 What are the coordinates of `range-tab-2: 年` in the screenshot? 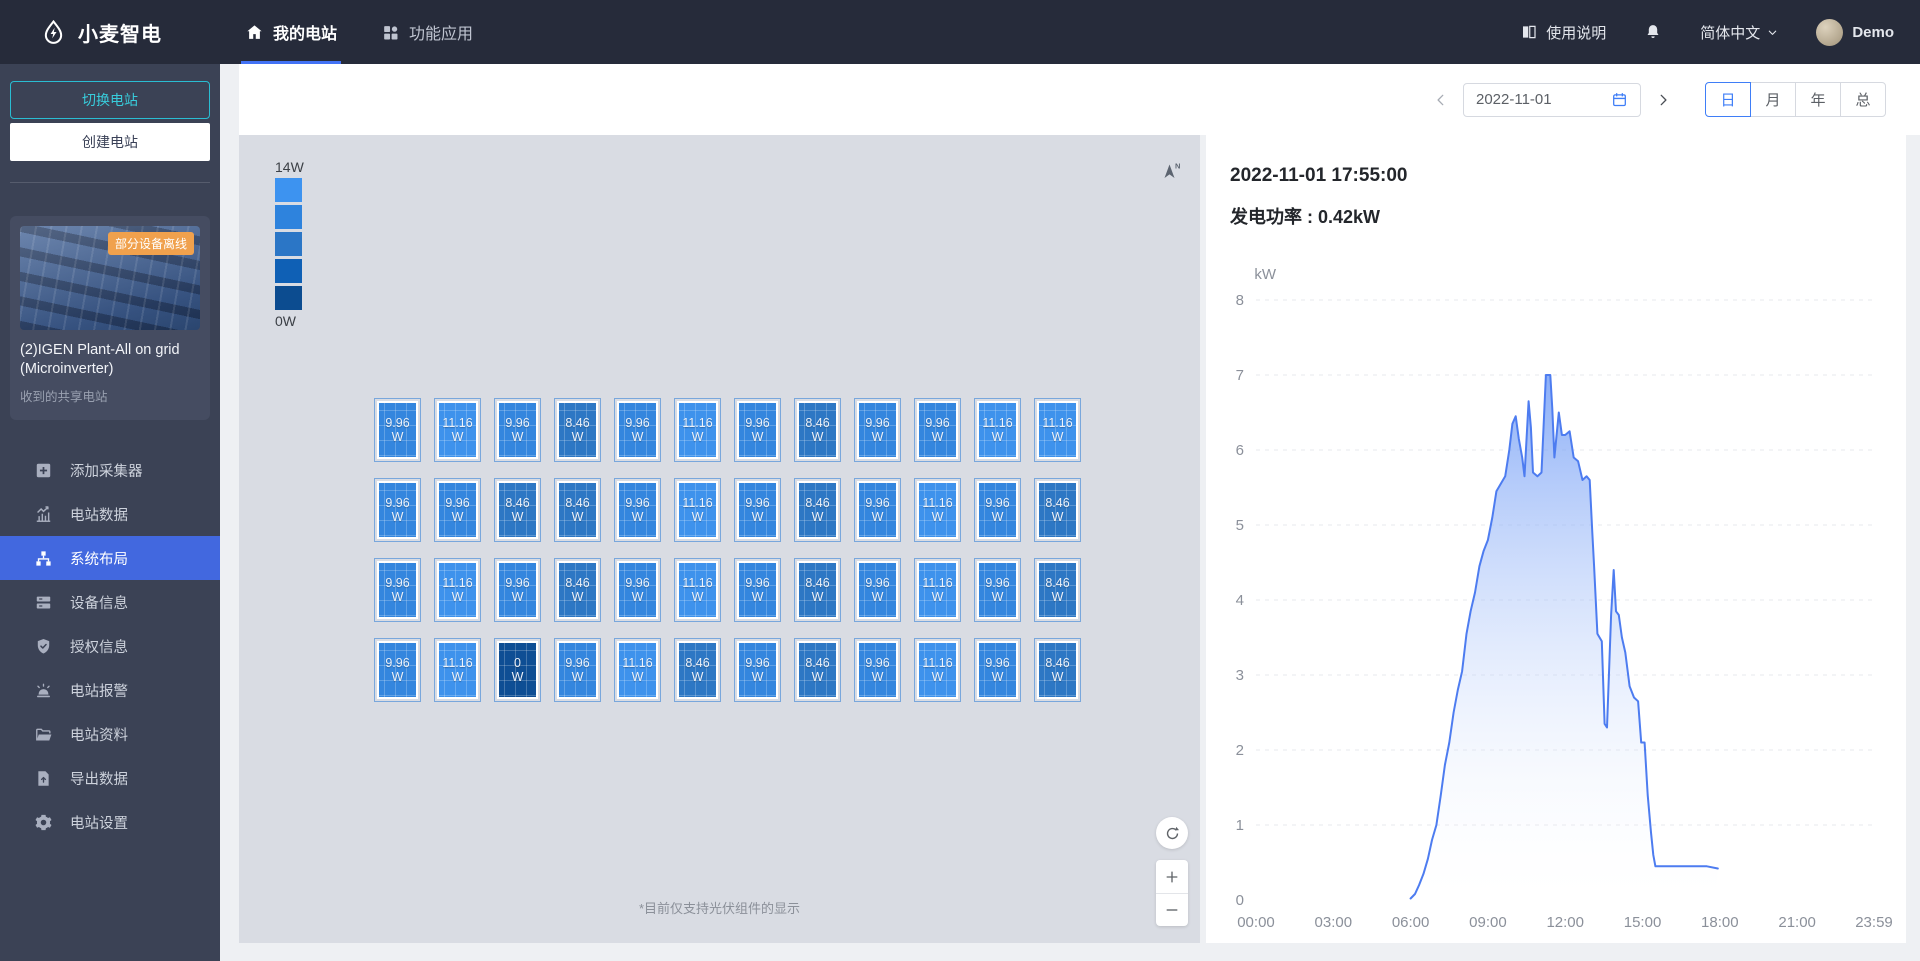 It's located at (1818, 99).